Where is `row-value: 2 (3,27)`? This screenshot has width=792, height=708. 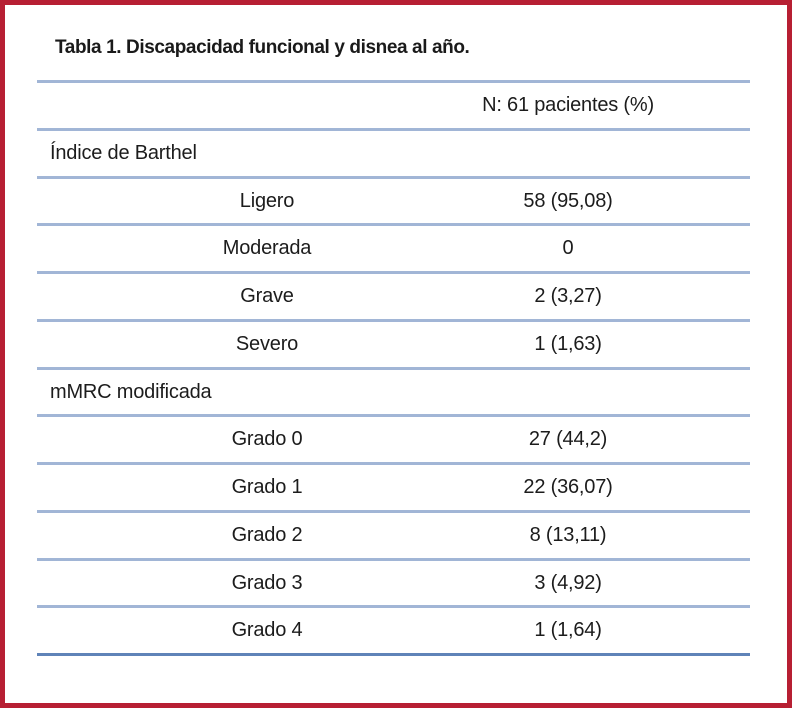 row-value: 2 (3,27) is located at coordinates (568, 296).